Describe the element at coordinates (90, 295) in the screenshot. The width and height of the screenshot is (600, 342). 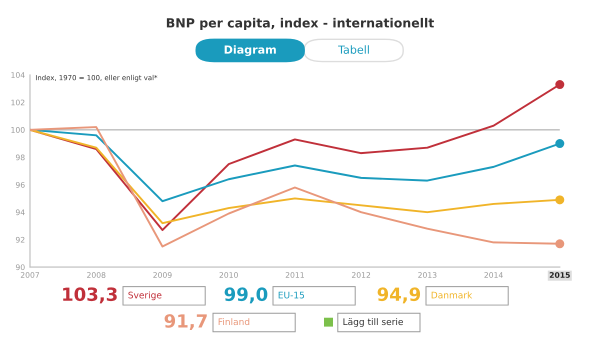
I see `text: 103,3` at that location.